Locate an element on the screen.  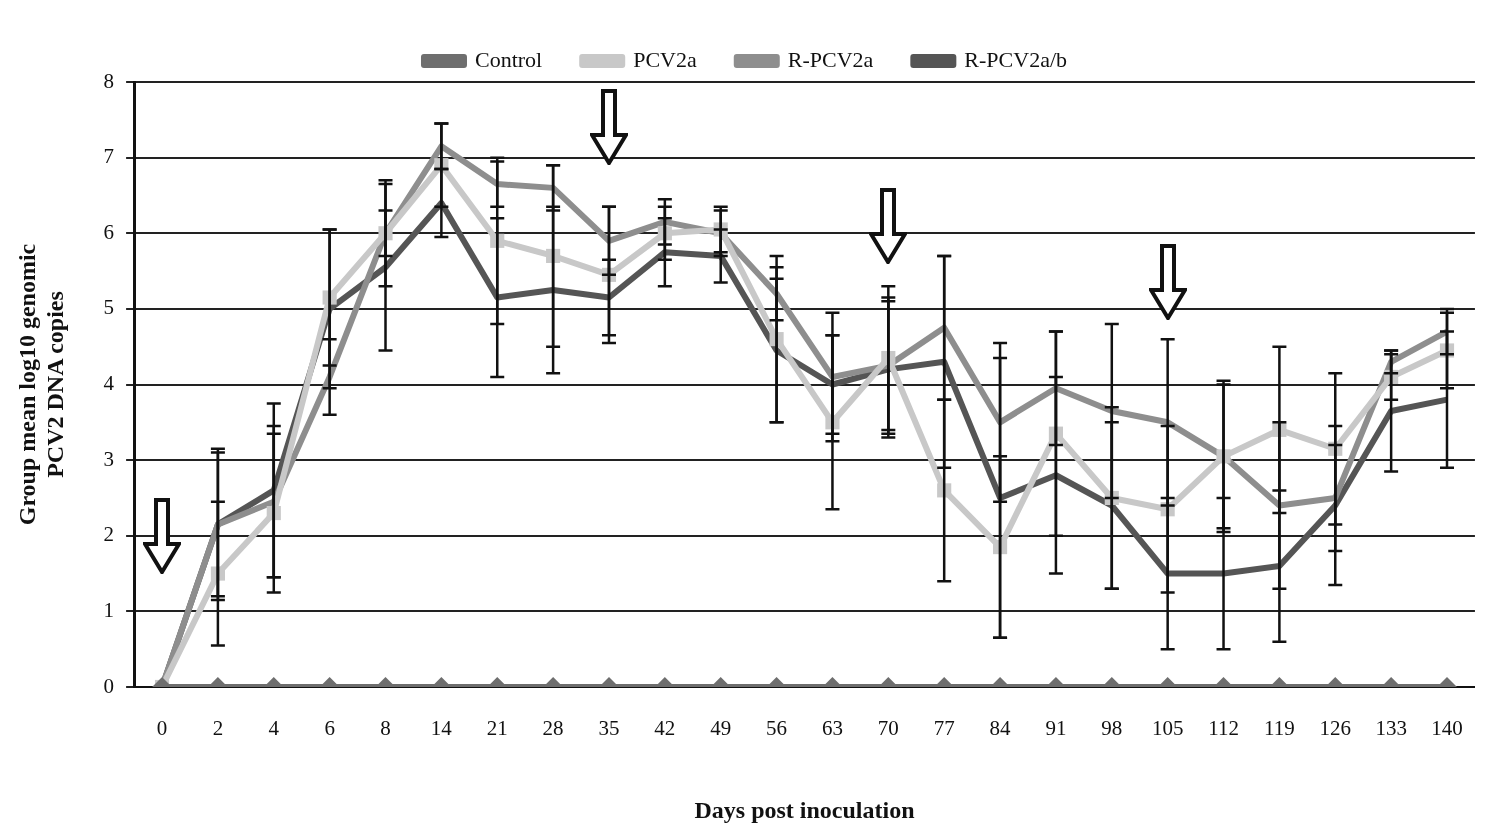
y-tick-label: 5 is located at coordinates (109, 307).